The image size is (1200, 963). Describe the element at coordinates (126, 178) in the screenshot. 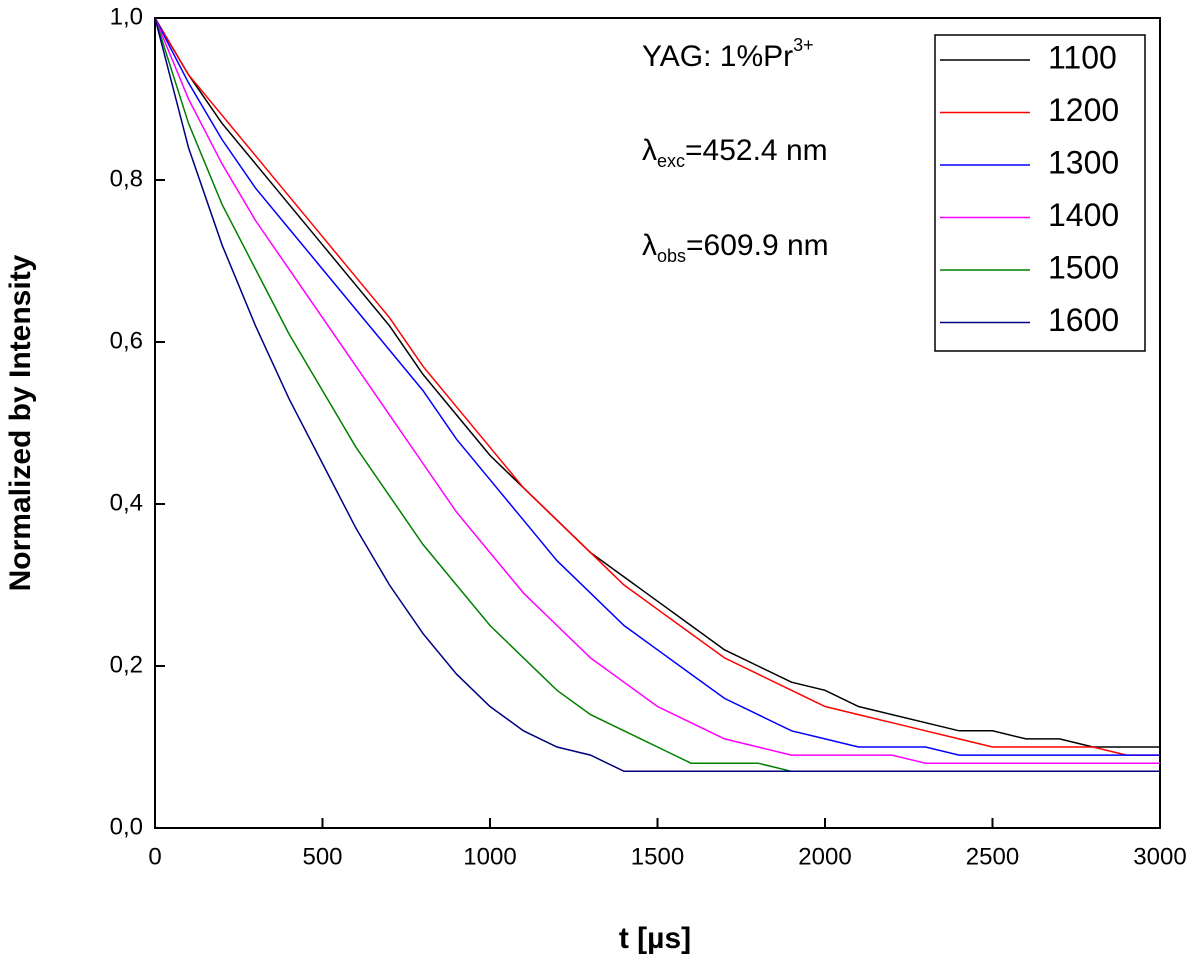

I see `y-tick-label: 0,8` at that location.